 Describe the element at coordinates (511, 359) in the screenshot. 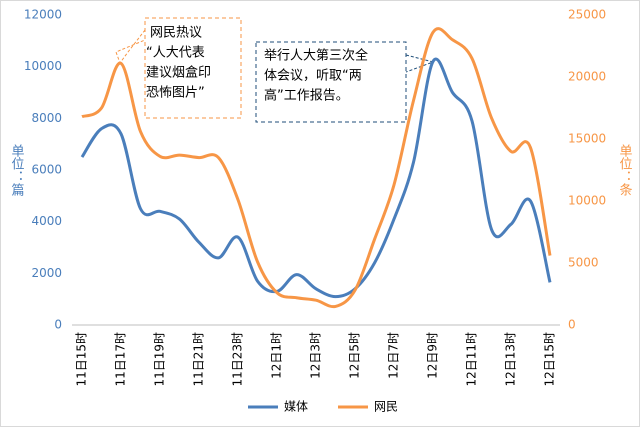

I see `x-tick-label: 12日13时` at that location.